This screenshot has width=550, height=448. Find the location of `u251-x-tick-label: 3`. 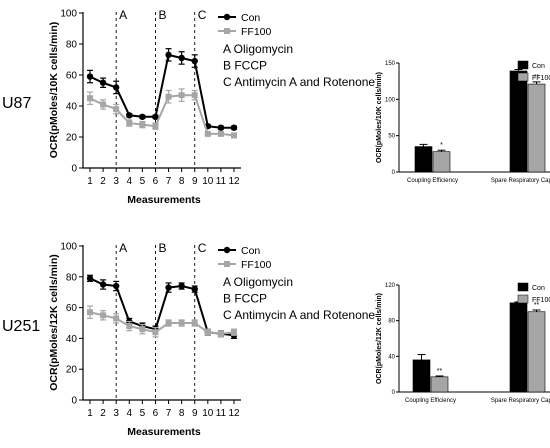

u251-x-tick-label: 3 is located at coordinates (116, 413).